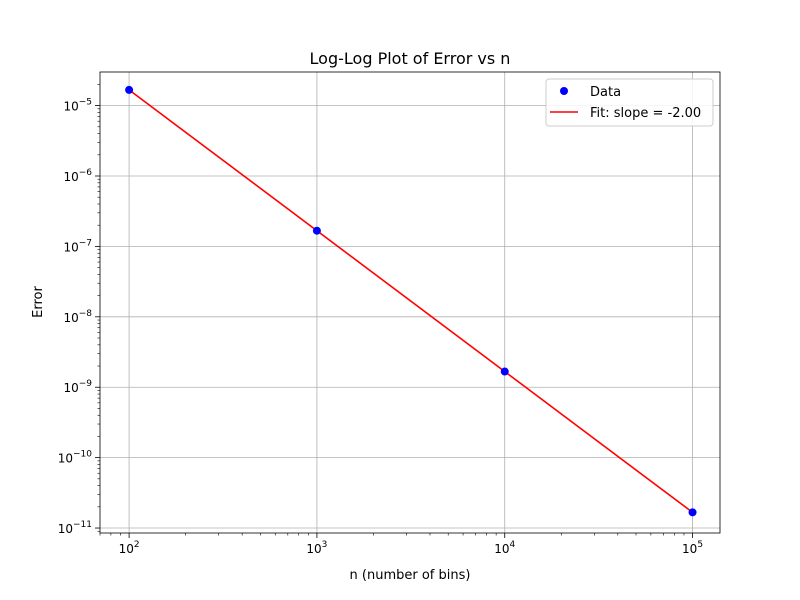 This screenshot has height=600, width=800. I want to click on x-tick-label-exponent: 2, so click(137, 545).